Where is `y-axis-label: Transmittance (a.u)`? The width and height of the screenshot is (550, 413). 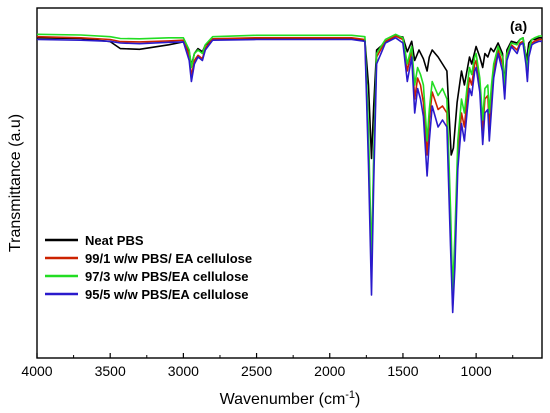
y-axis-label: Transmittance (a.u) is located at coordinates (15, 183).